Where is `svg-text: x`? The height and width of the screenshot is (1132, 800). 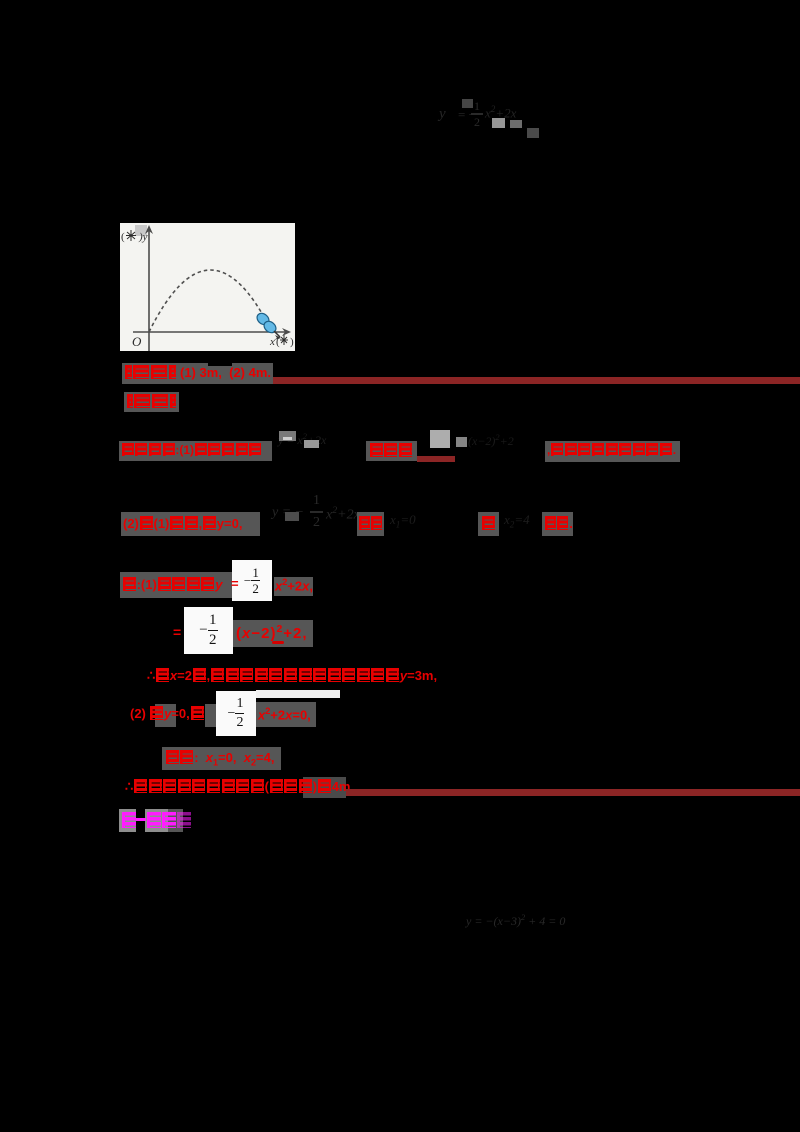 svg-text: x is located at coordinates (272, 342).